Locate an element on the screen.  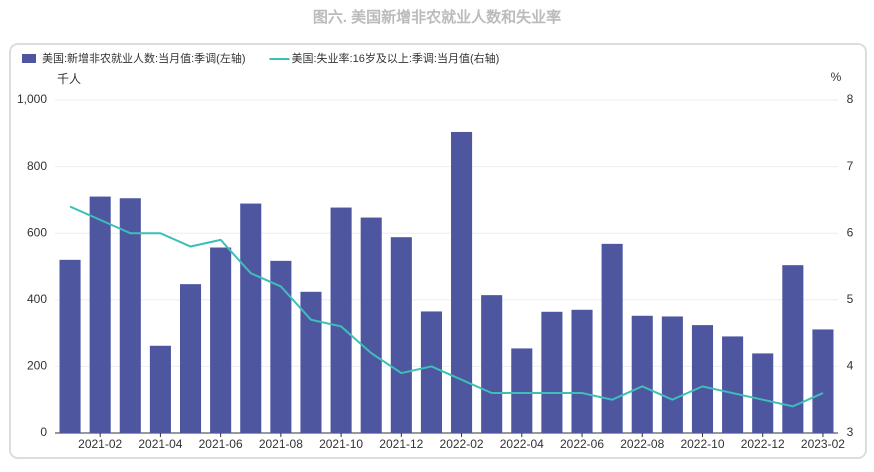
y2-tick-label: 4 is located at coordinates (850, 366).